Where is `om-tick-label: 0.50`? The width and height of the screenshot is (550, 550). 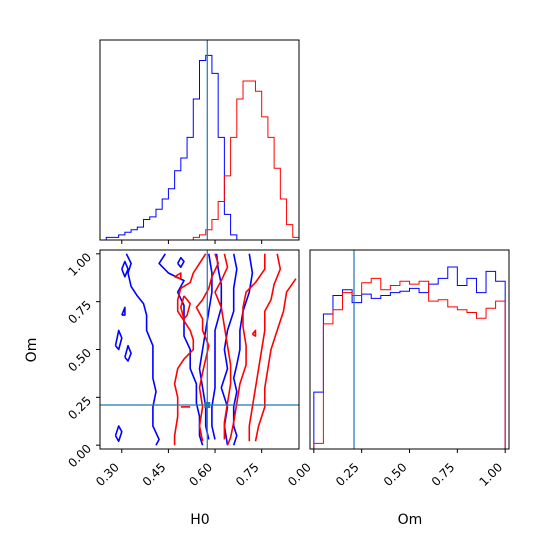
om-tick-label: 0.50 is located at coordinates (395, 474).